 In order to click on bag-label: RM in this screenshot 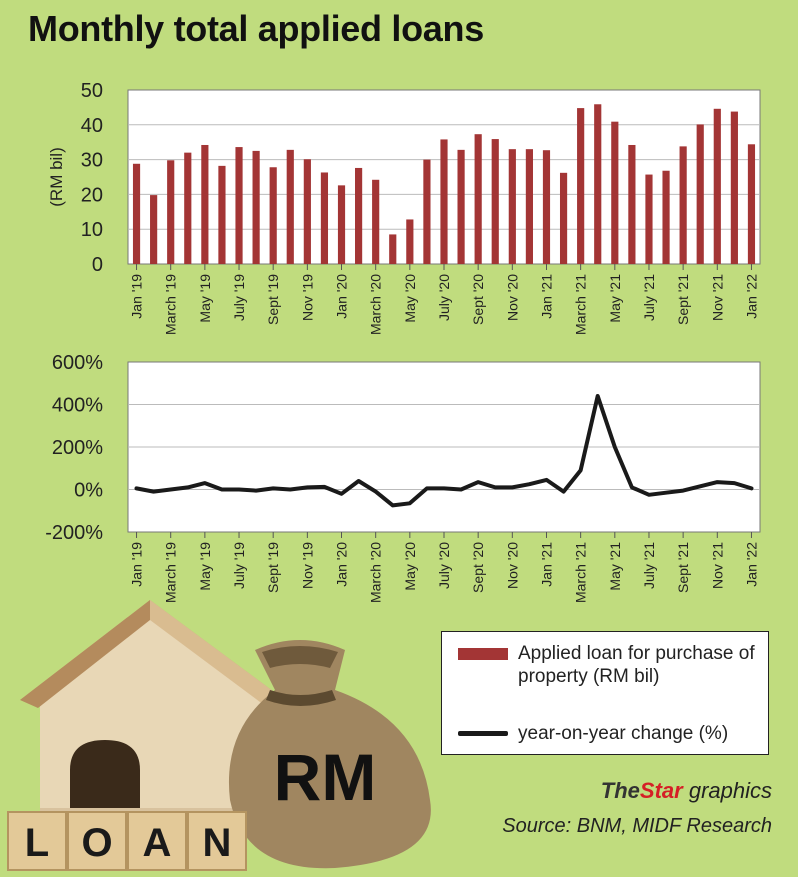, I will do `click(325, 777)`.